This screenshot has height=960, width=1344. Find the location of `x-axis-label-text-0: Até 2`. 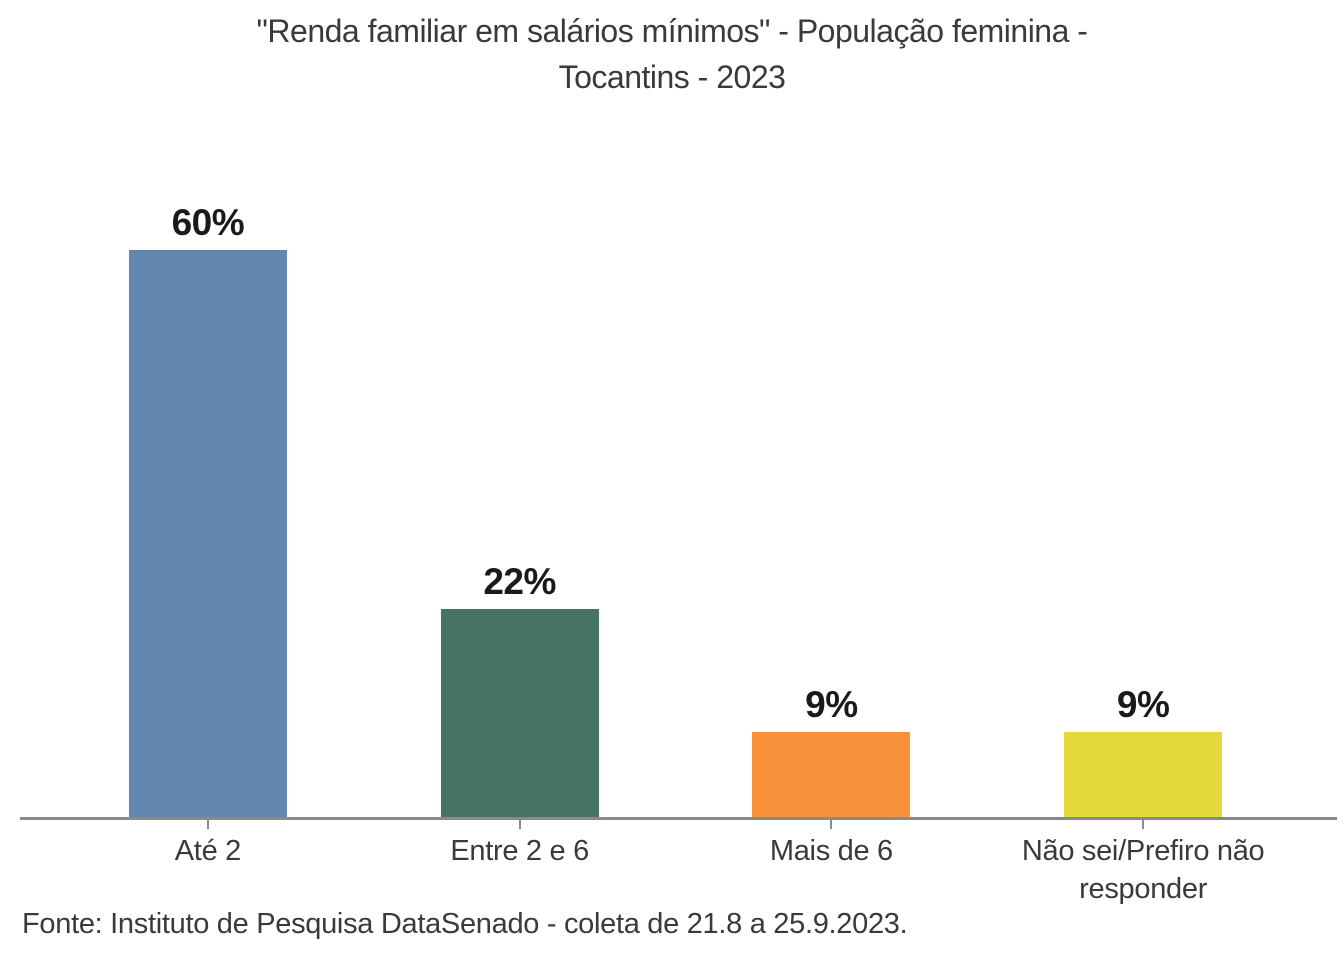

x-axis-label-text-0: Até 2 is located at coordinates (208, 851).